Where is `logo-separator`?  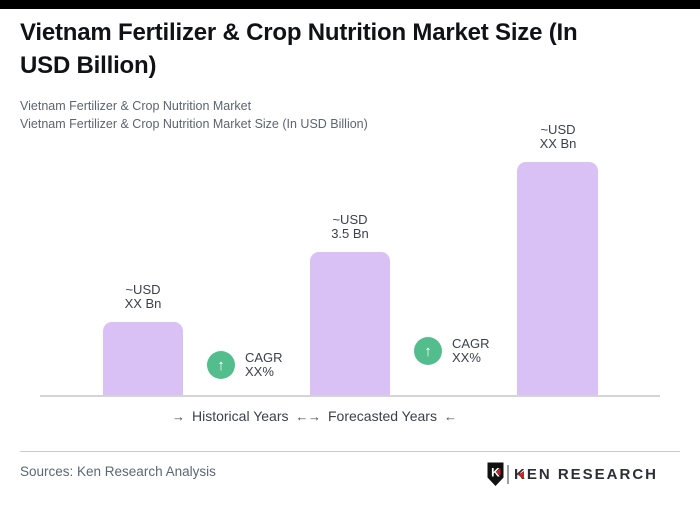 logo-separator is located at coordinates (508, 474).